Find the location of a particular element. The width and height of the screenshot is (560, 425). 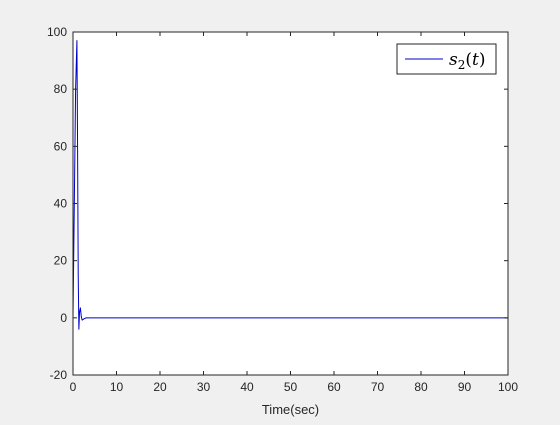

legend-label-variable: t is located at coordinates (475, 60).